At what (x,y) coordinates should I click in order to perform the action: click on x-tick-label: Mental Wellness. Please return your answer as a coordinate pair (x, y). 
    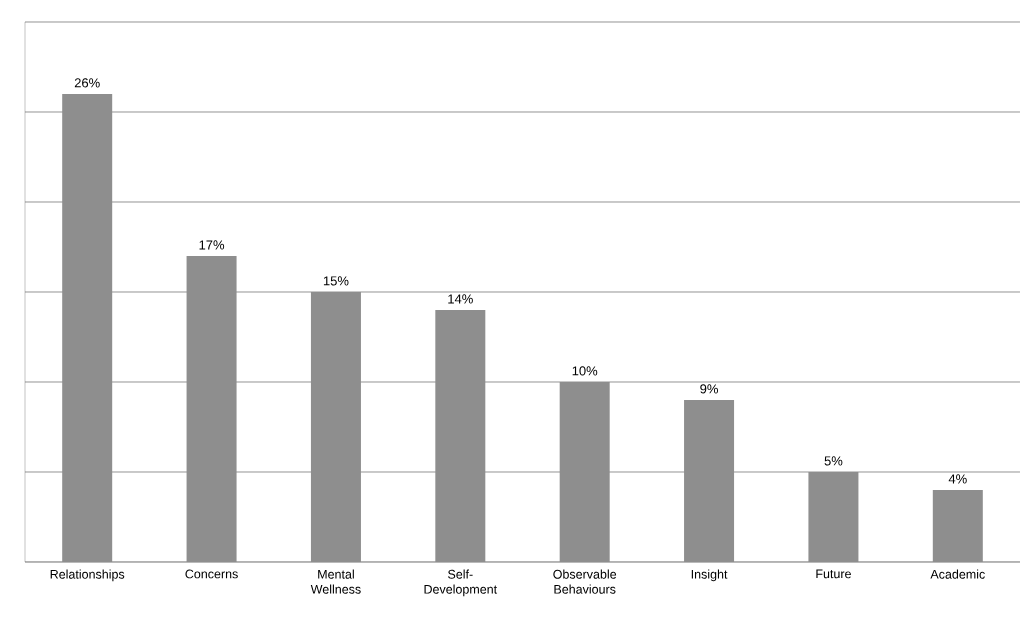
    Looking at the image, I should click on (335, 581).